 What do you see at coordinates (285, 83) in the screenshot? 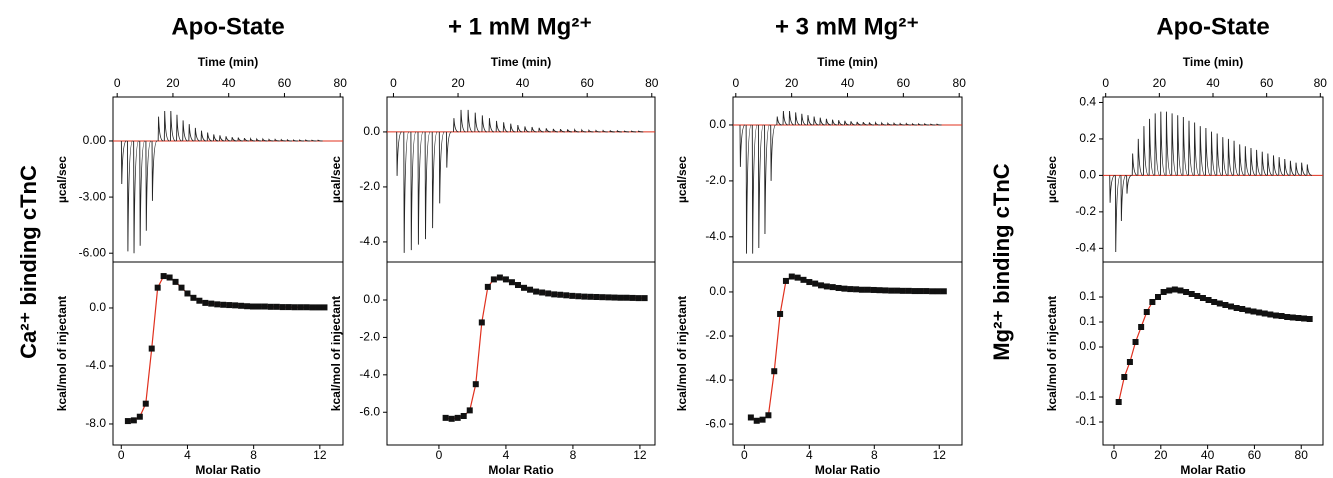
I see `x-tick-label: 60` at bounding box center [285, 83].